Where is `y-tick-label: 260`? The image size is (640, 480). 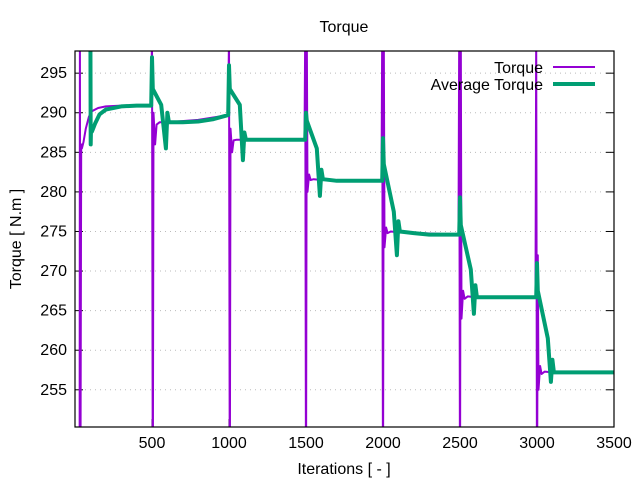 y-tick-label: 260 is located at coordinates (53, 350).